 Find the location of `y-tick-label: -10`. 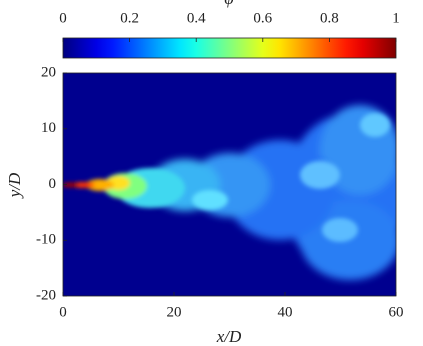

y-tick-label: -10 is located at coordinates (46, 240).